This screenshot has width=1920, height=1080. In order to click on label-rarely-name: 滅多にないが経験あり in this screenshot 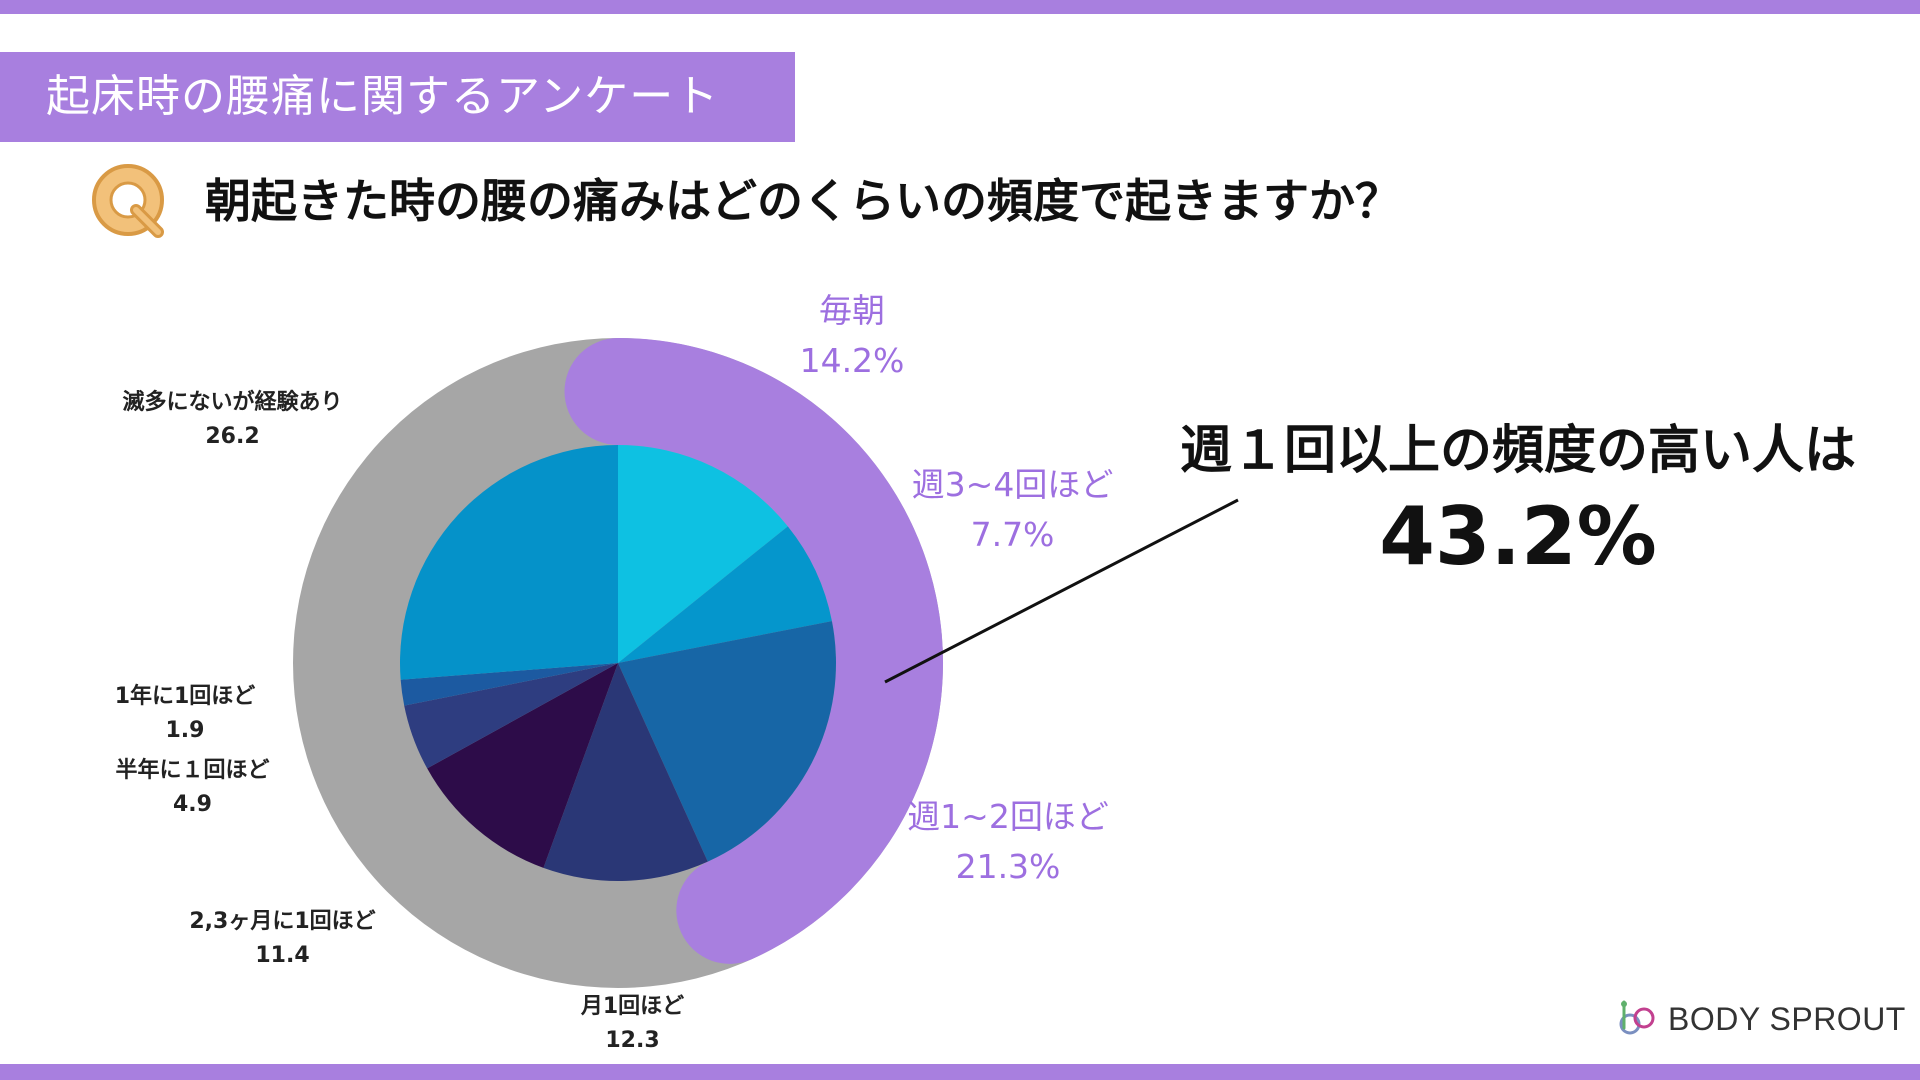, I will do `click(232, 402)`.